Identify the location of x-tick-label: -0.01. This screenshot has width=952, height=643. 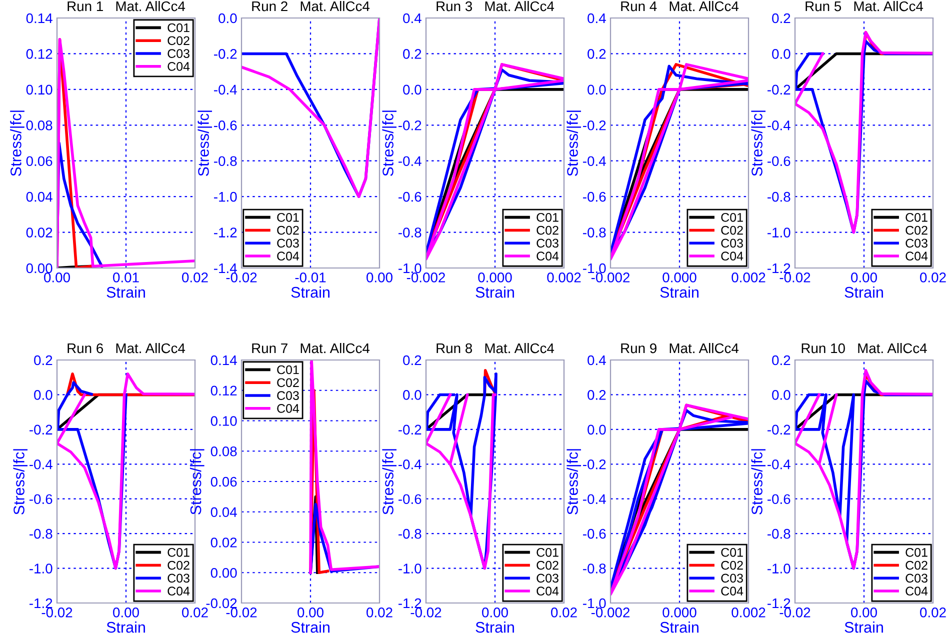
(310, 277).